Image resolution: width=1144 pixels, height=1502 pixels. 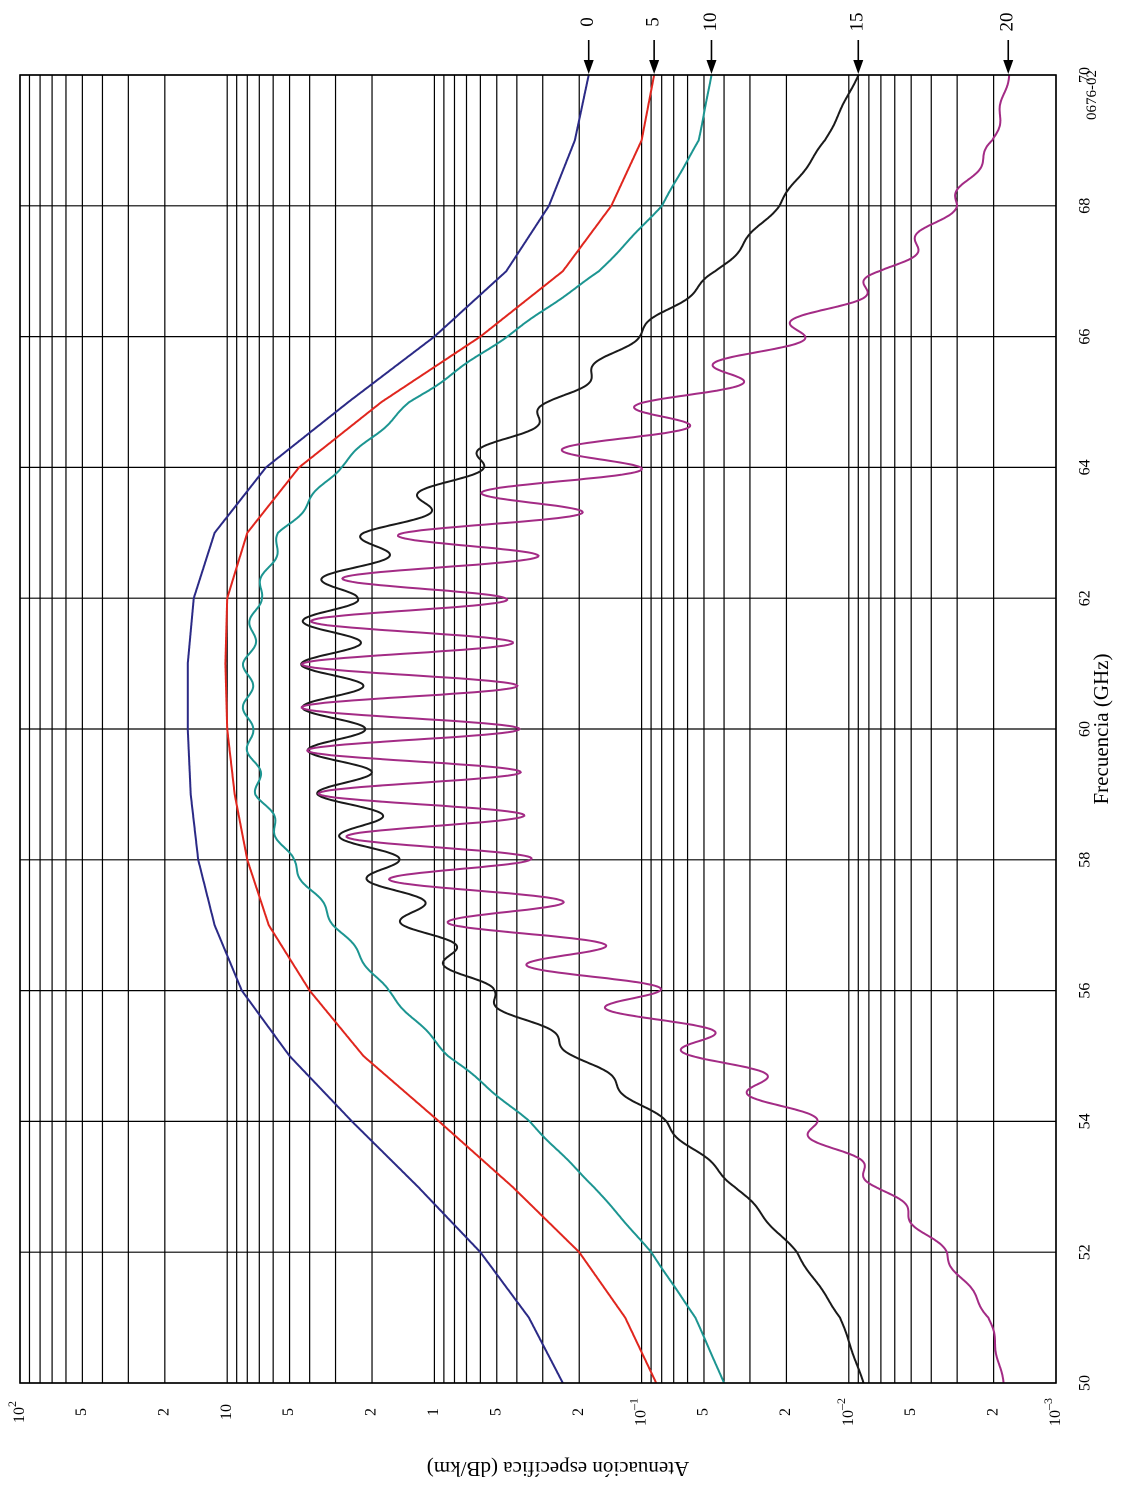 I want to click on x-tick-label: 54, so click(x=1085, y=1121).